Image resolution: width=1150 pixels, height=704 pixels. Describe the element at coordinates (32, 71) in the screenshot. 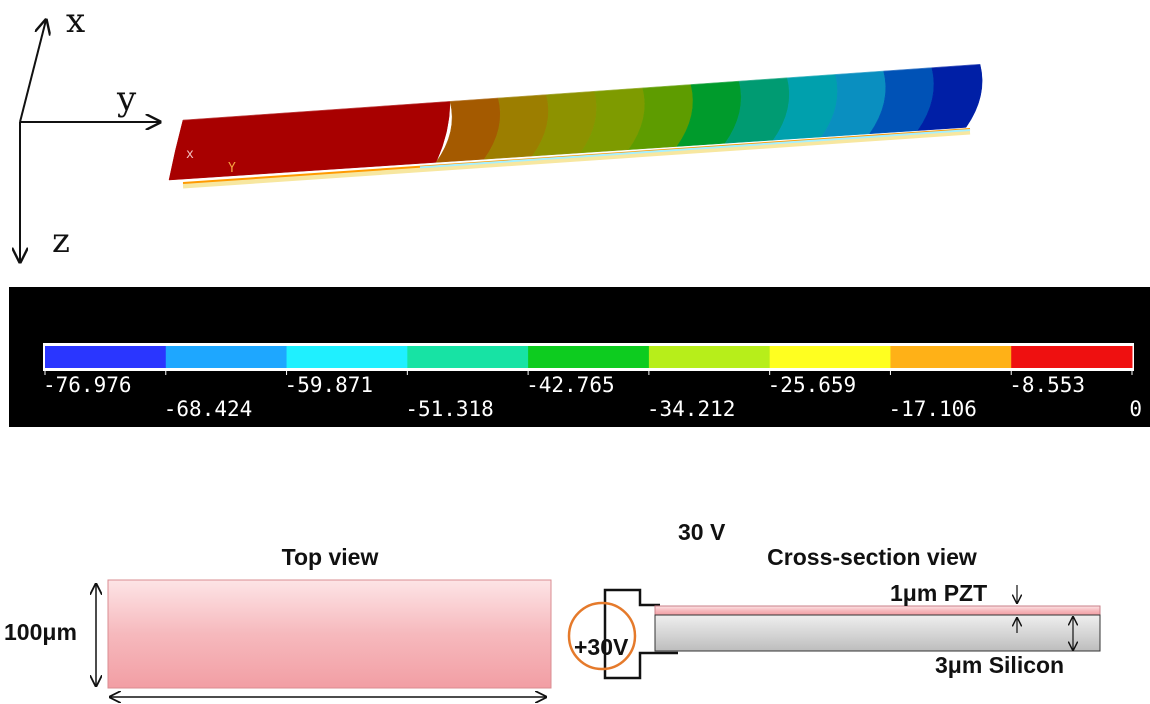

I see `x-axis-arrow` at that location.